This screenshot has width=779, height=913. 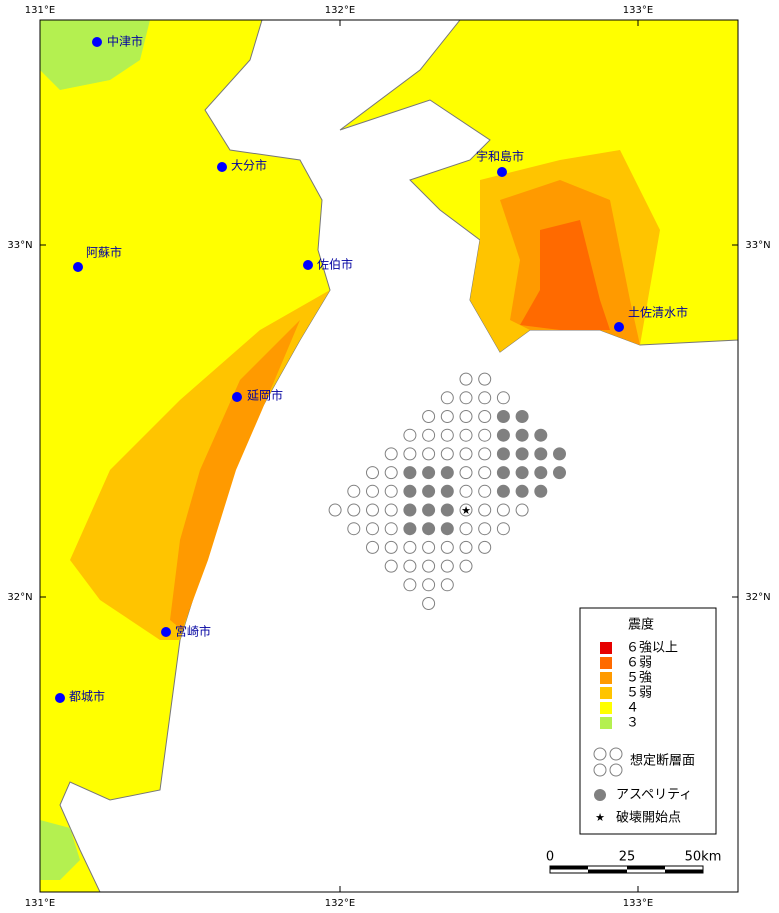 What do you see at coordinates (648, 818) in the screenshot?
I see `legend-hypocenter: 破壊開始点` at bounding box center [648, 818].